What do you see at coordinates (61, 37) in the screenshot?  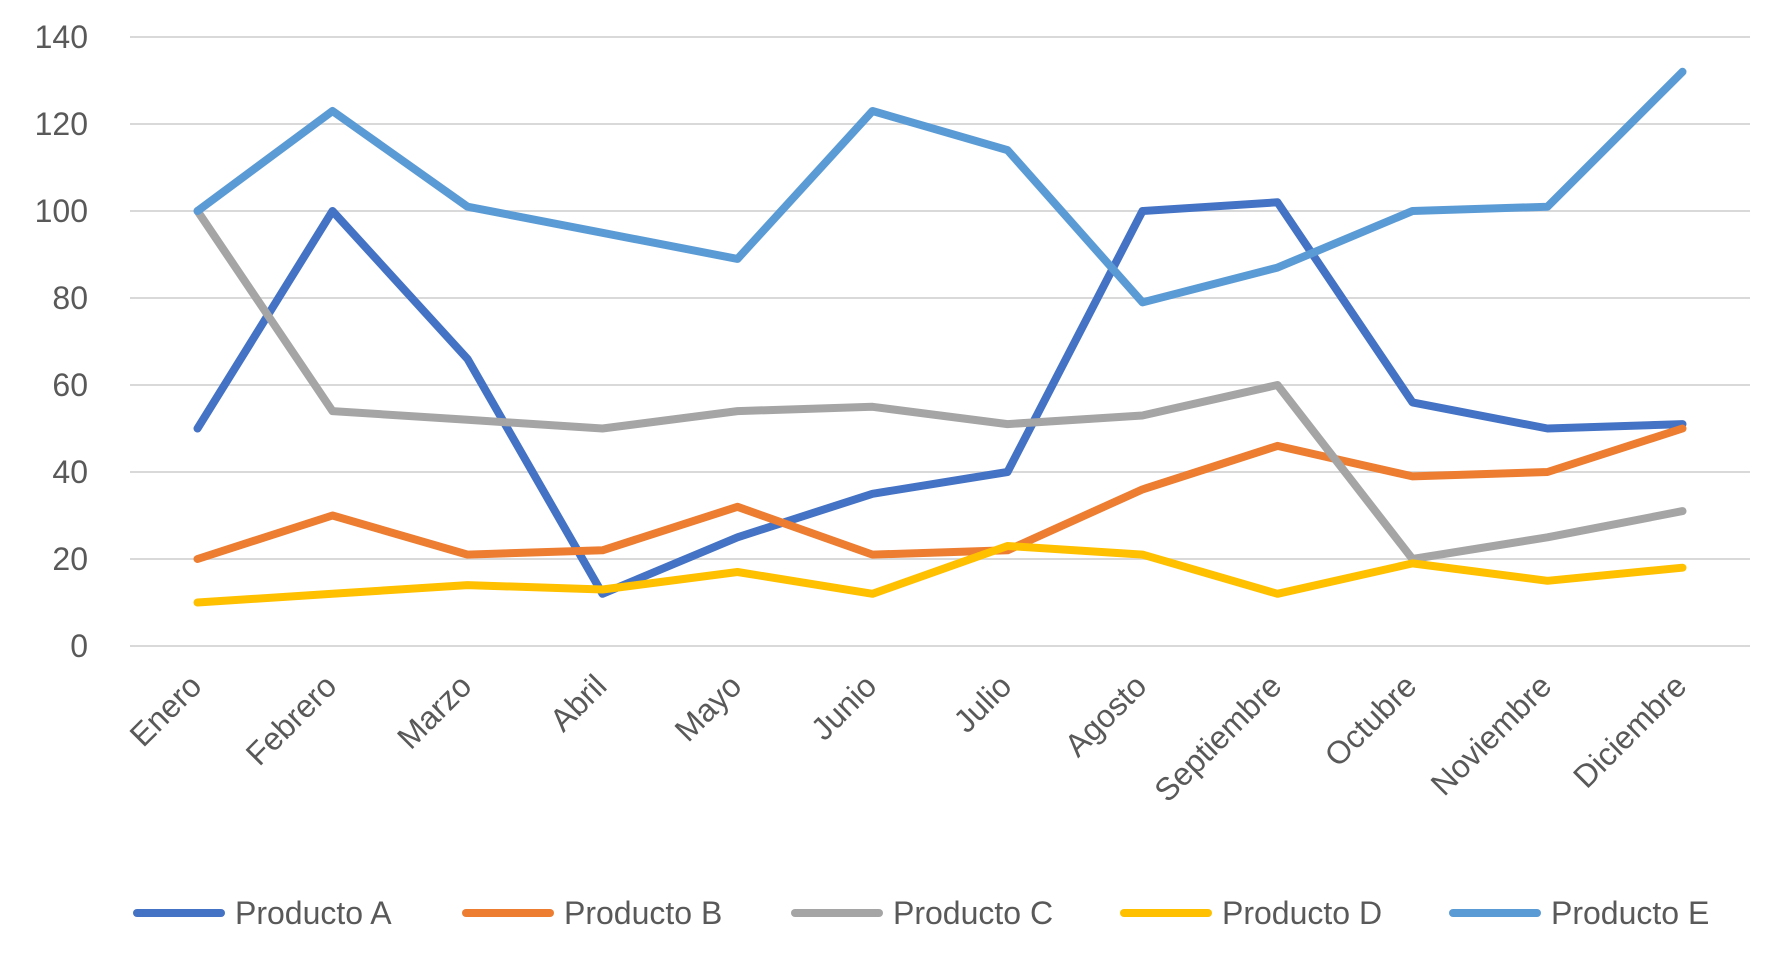 I see `y-tick-label: 140` at bounding box center [61, 37].